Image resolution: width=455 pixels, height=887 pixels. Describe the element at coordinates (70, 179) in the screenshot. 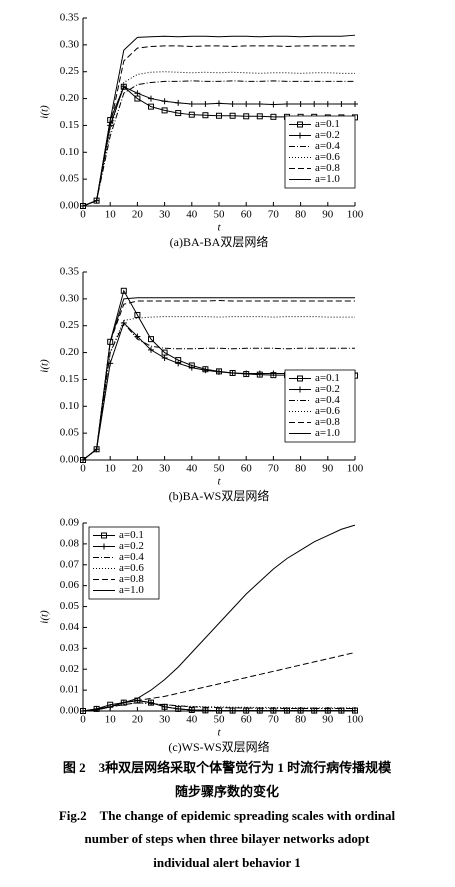

I see `y-tick-label: 0.05` at that location.